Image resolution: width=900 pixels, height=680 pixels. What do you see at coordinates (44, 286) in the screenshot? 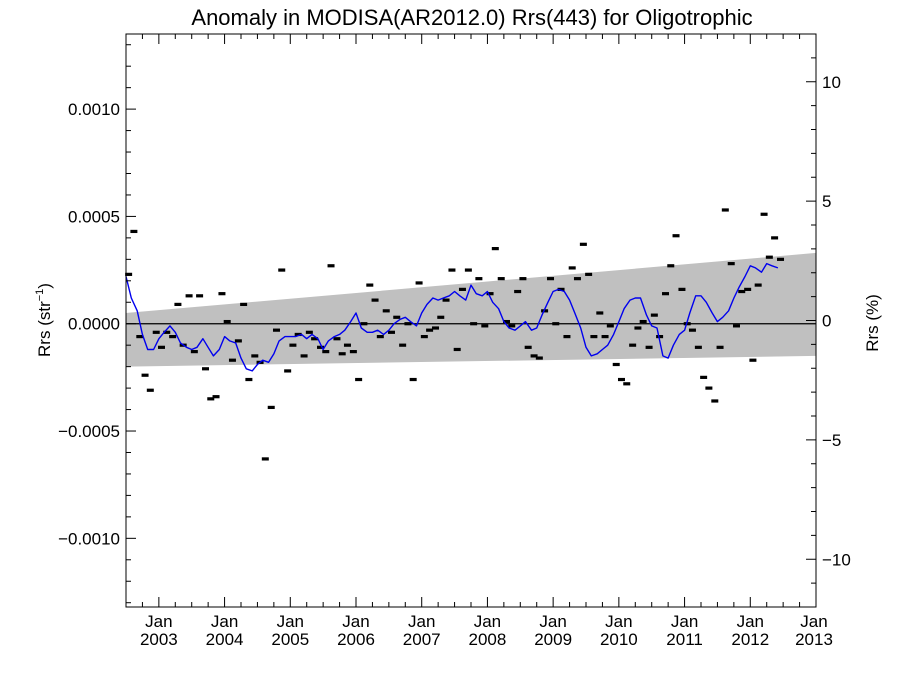
I see `y-axis-label-left-close: )` at bounding box center [44, 286].